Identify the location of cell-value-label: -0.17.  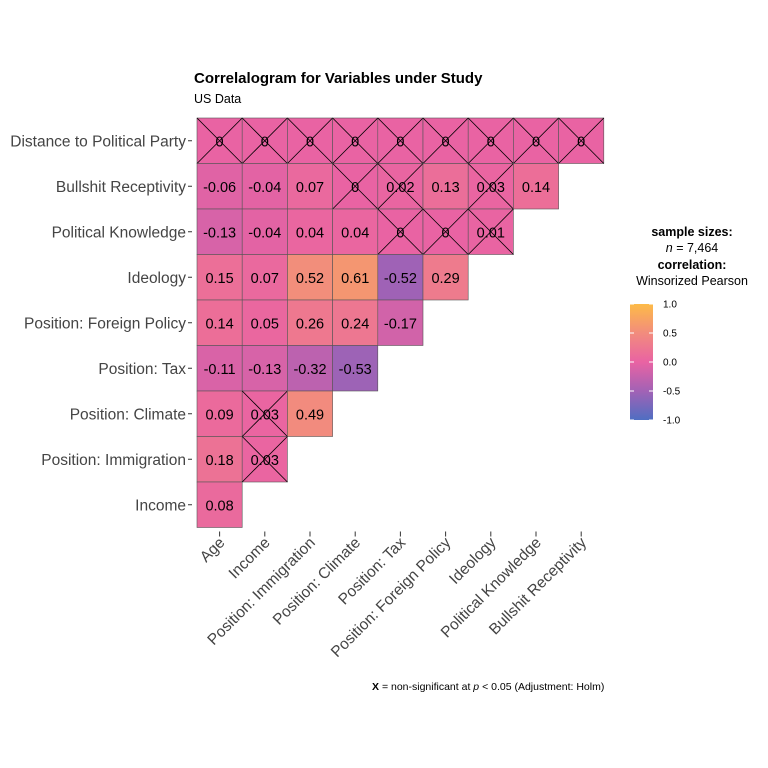
(400, 324).